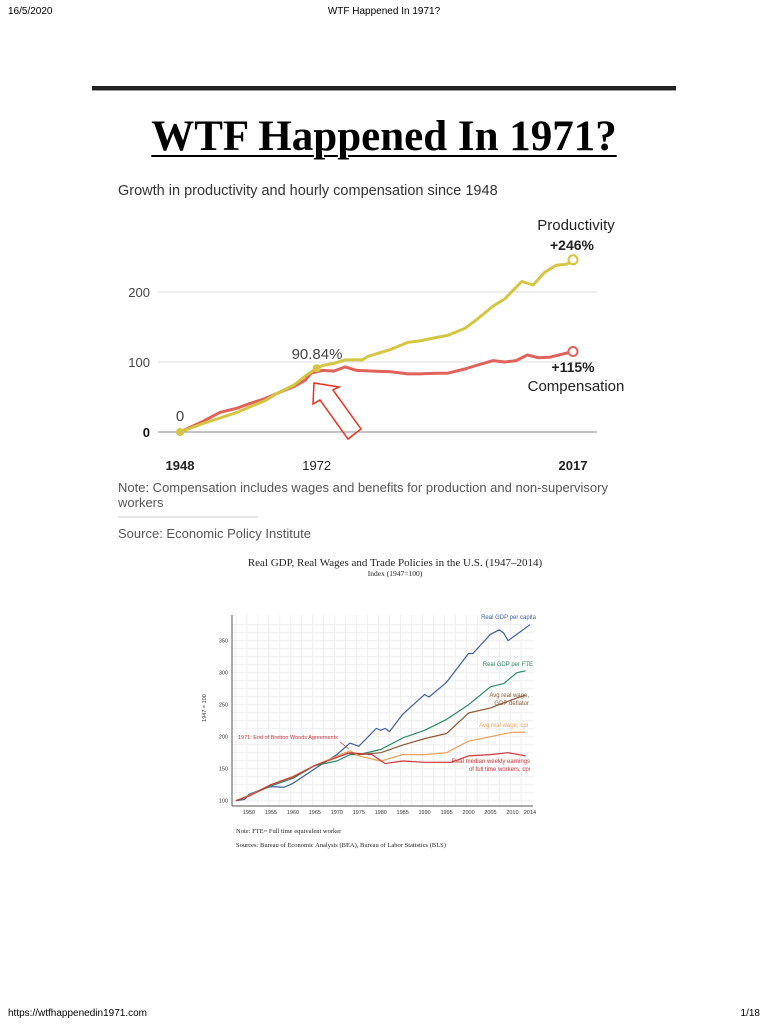  What do you see at coordinates (512, 813) in the screenshot?
I see `x-tick-label: 2010` at bounding box center [512, 813].